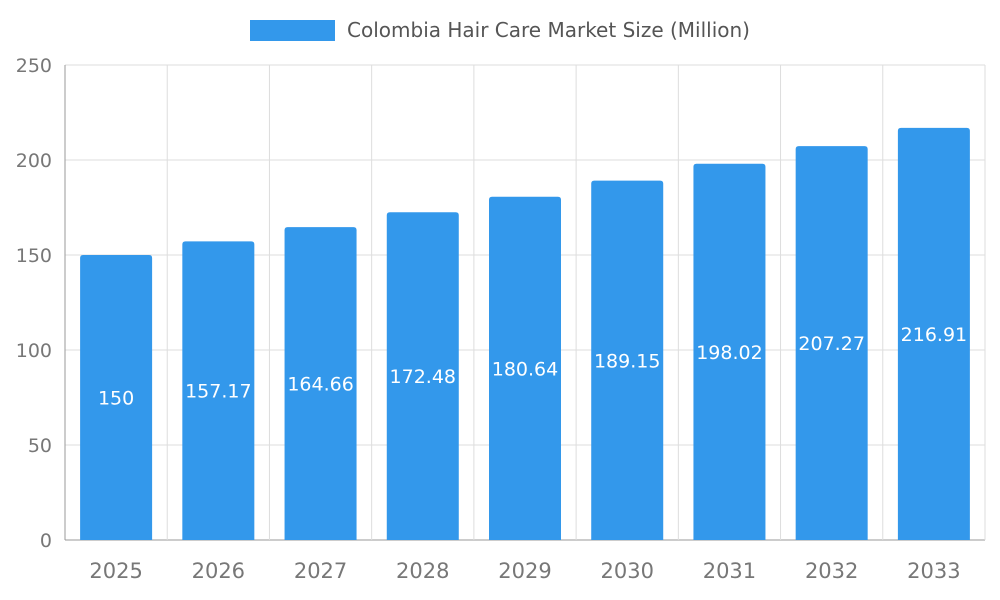  Describe the element at coordinates (40, 446) in the screenshot. I see `y-tick-label: 50` at that location.